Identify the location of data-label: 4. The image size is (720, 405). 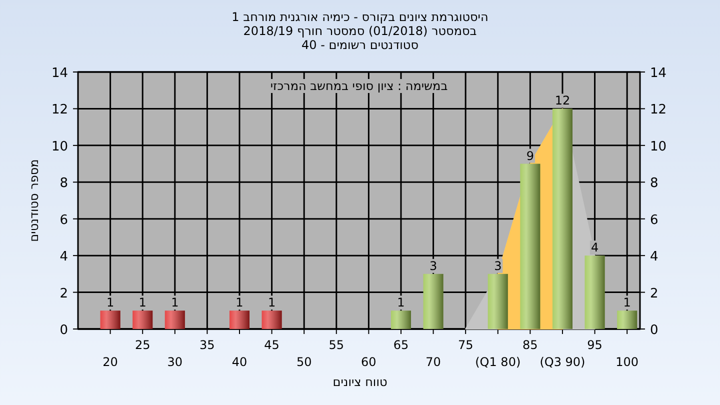
(594, 247).